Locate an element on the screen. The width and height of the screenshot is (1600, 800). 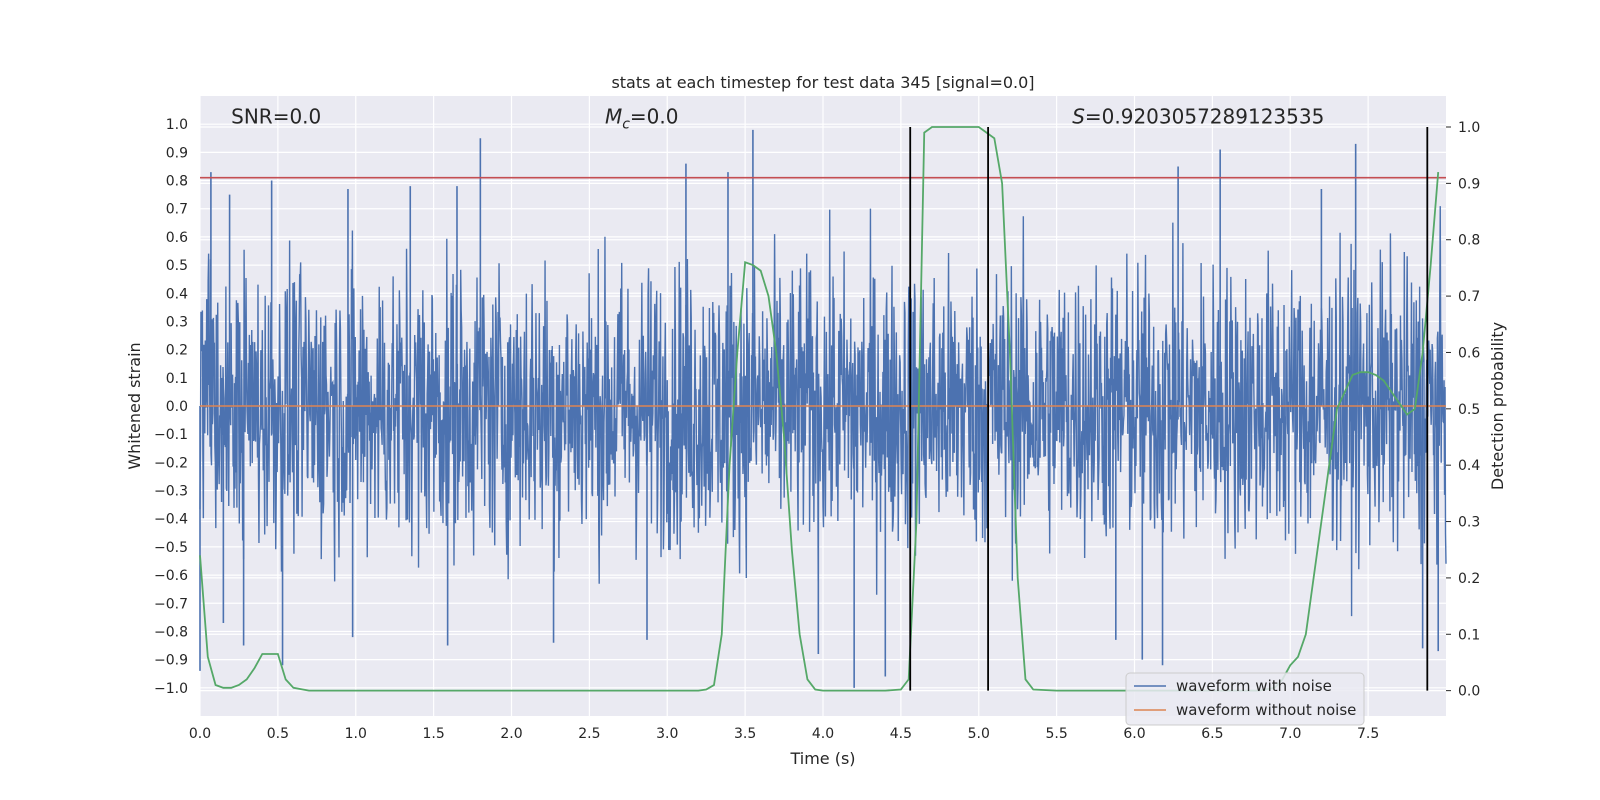
y-tick-label: 0.0 is located at coordinates (177, 407).